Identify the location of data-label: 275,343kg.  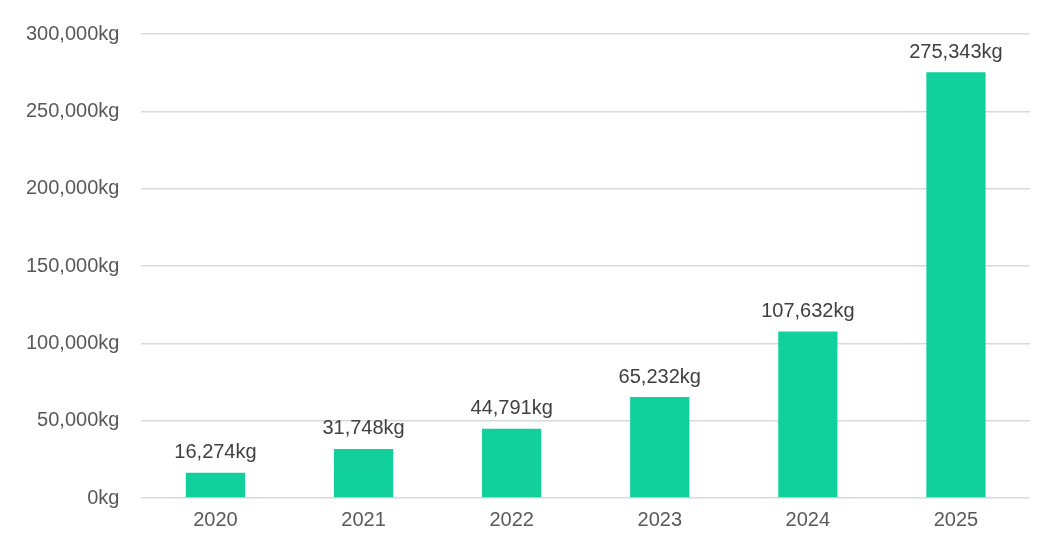
(956, 50).